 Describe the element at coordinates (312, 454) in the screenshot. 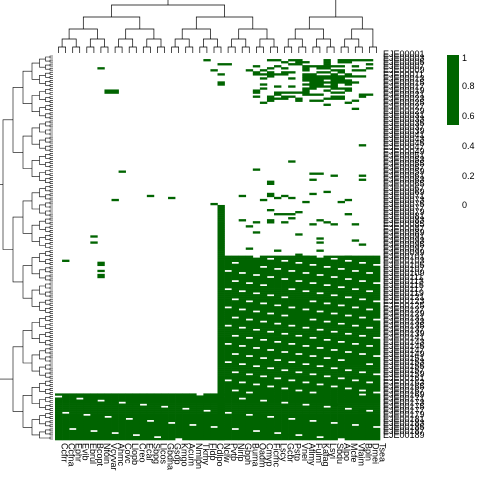

I see `column-label: Aflmy` at that location.